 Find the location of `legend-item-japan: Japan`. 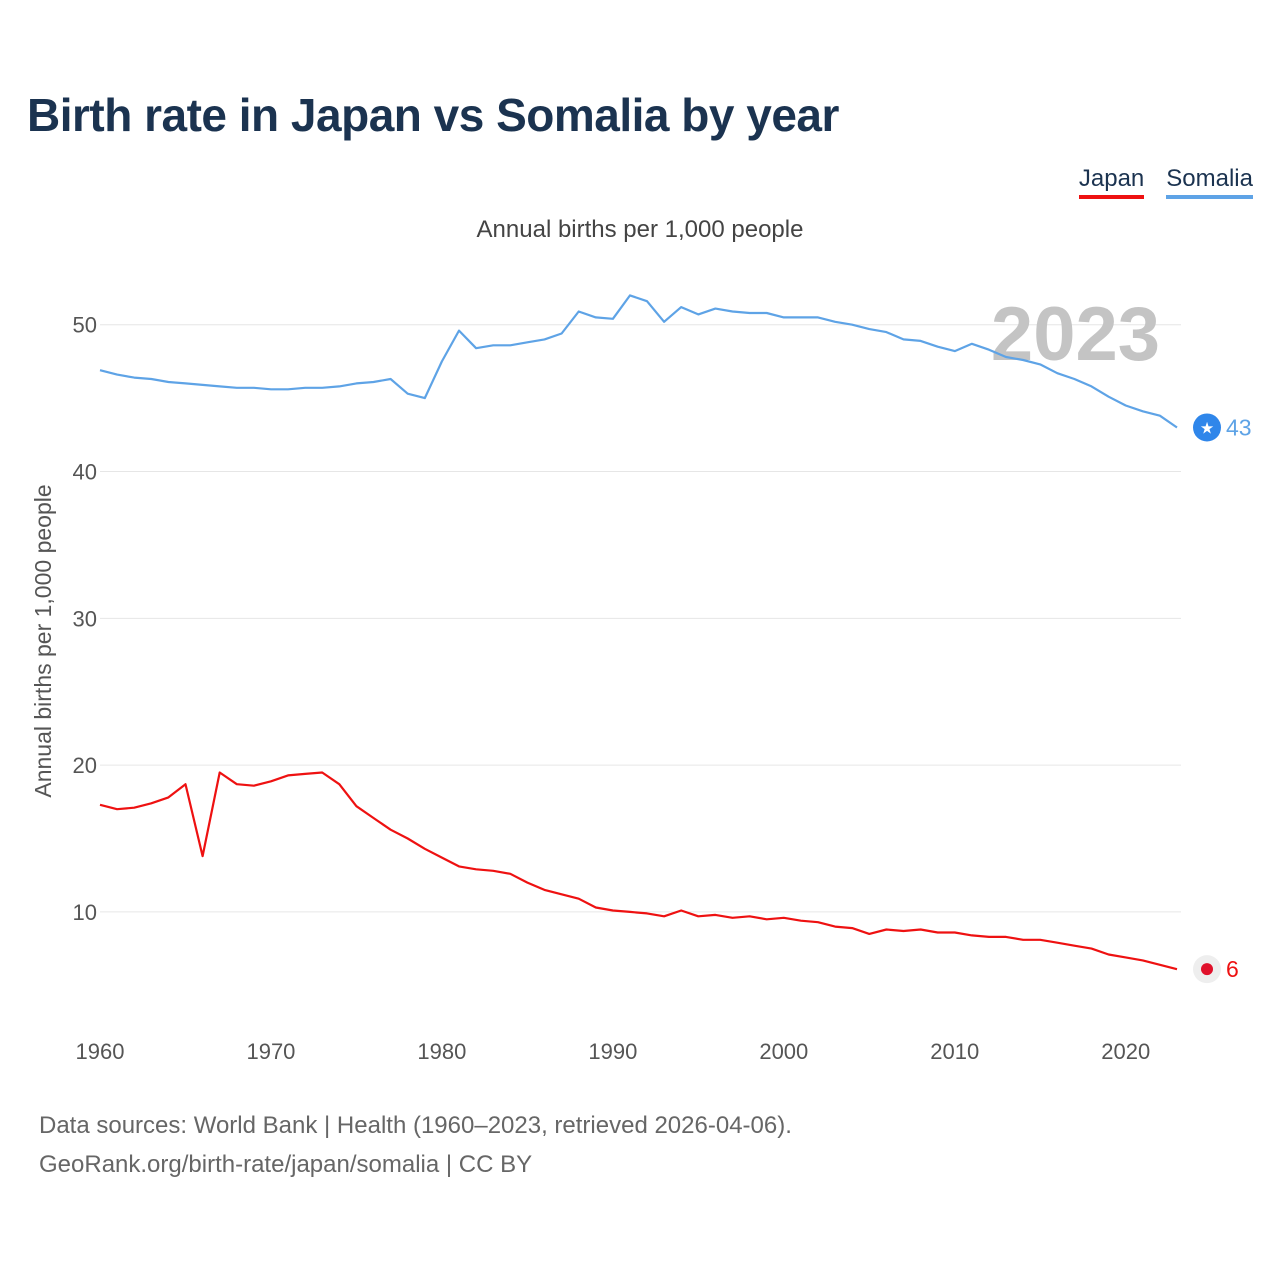

legend-item-japan: Japan is located at coordinates (1111, 182).